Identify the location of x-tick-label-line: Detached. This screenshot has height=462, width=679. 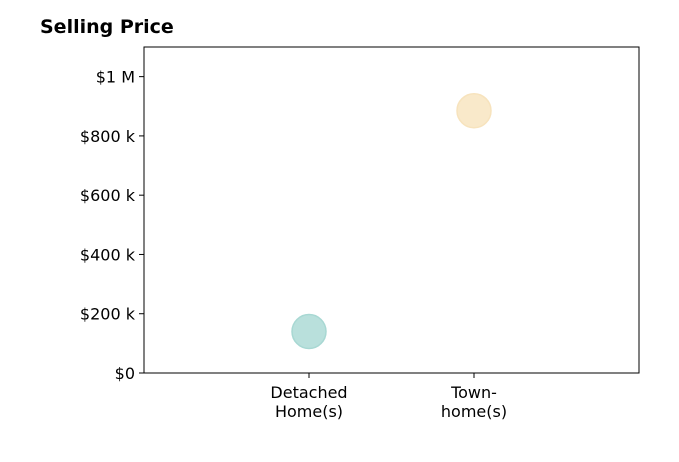
(308, 392).